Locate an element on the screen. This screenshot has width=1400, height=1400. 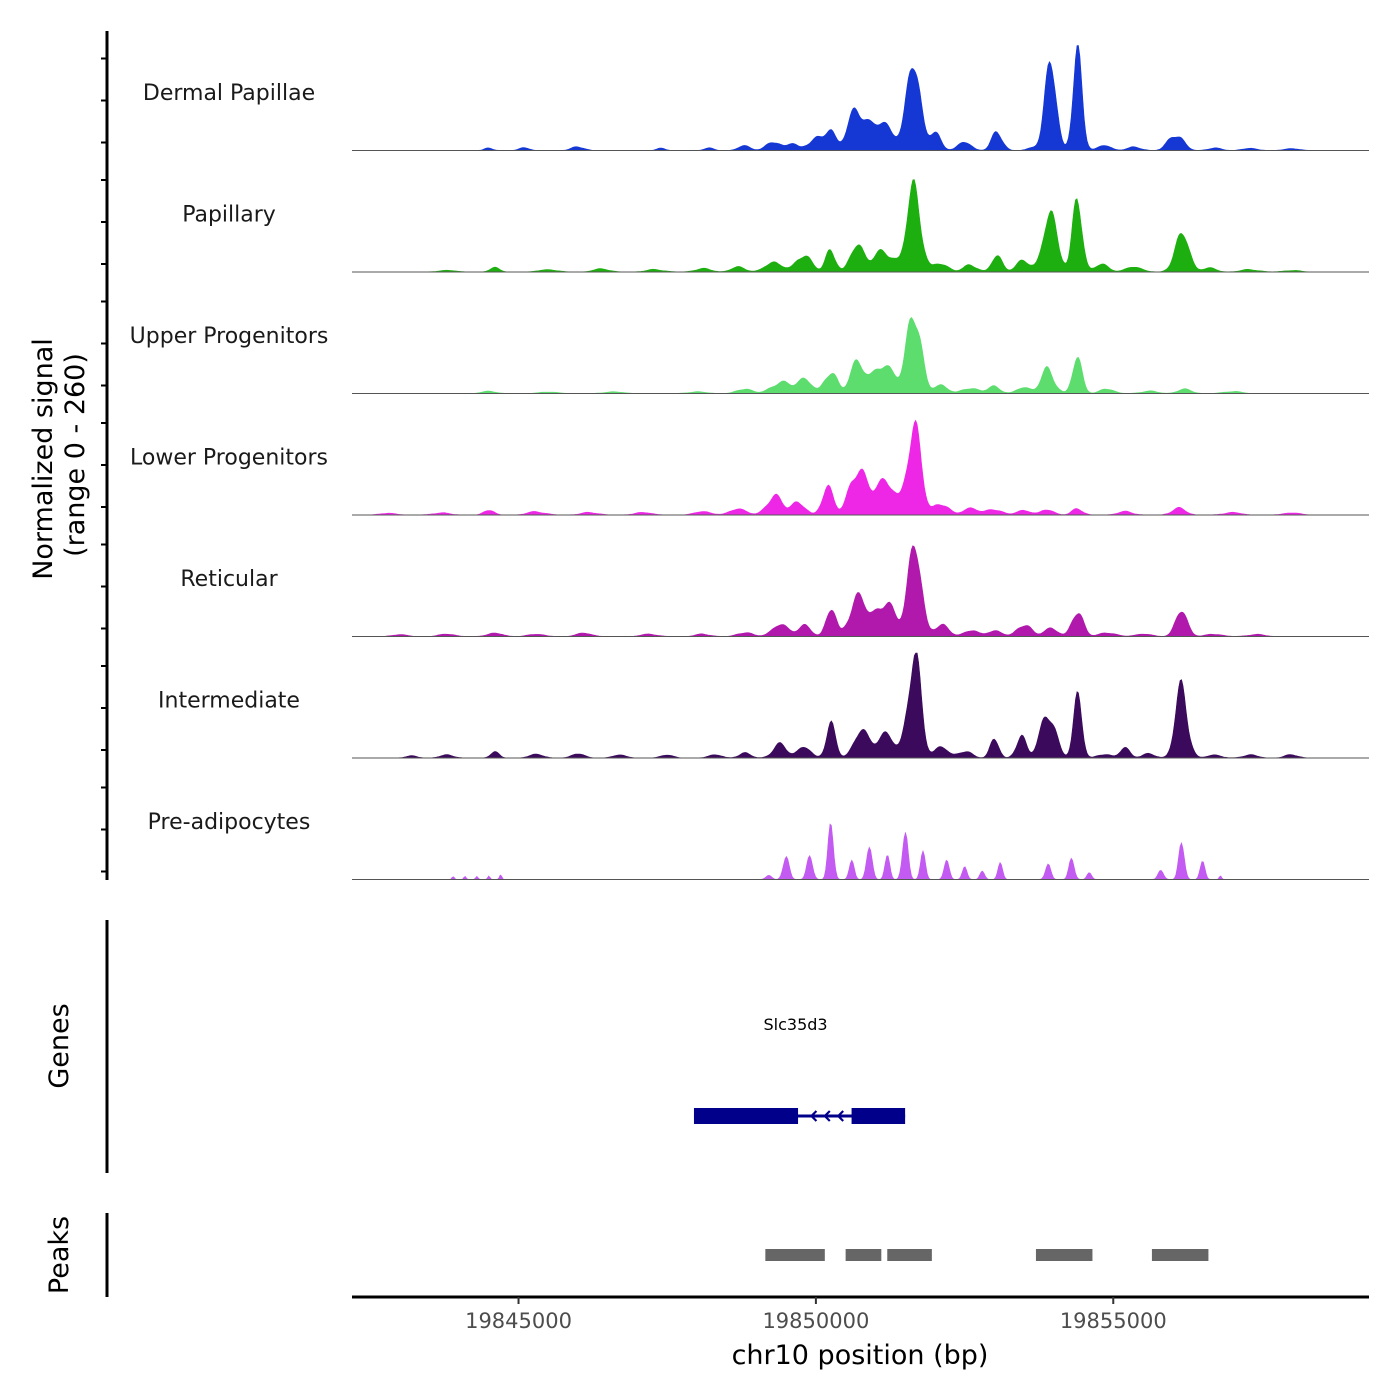
gene-models: Slc35d3 is located at coordinates (799, 1069).